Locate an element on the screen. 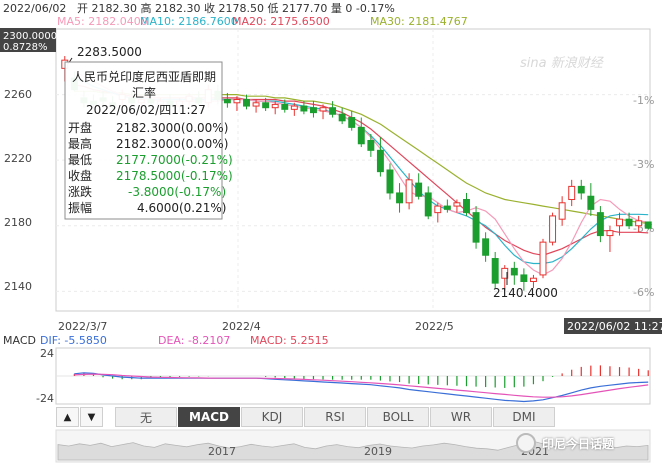  tab-boll: BOLL is located at coordinates (398, 417).